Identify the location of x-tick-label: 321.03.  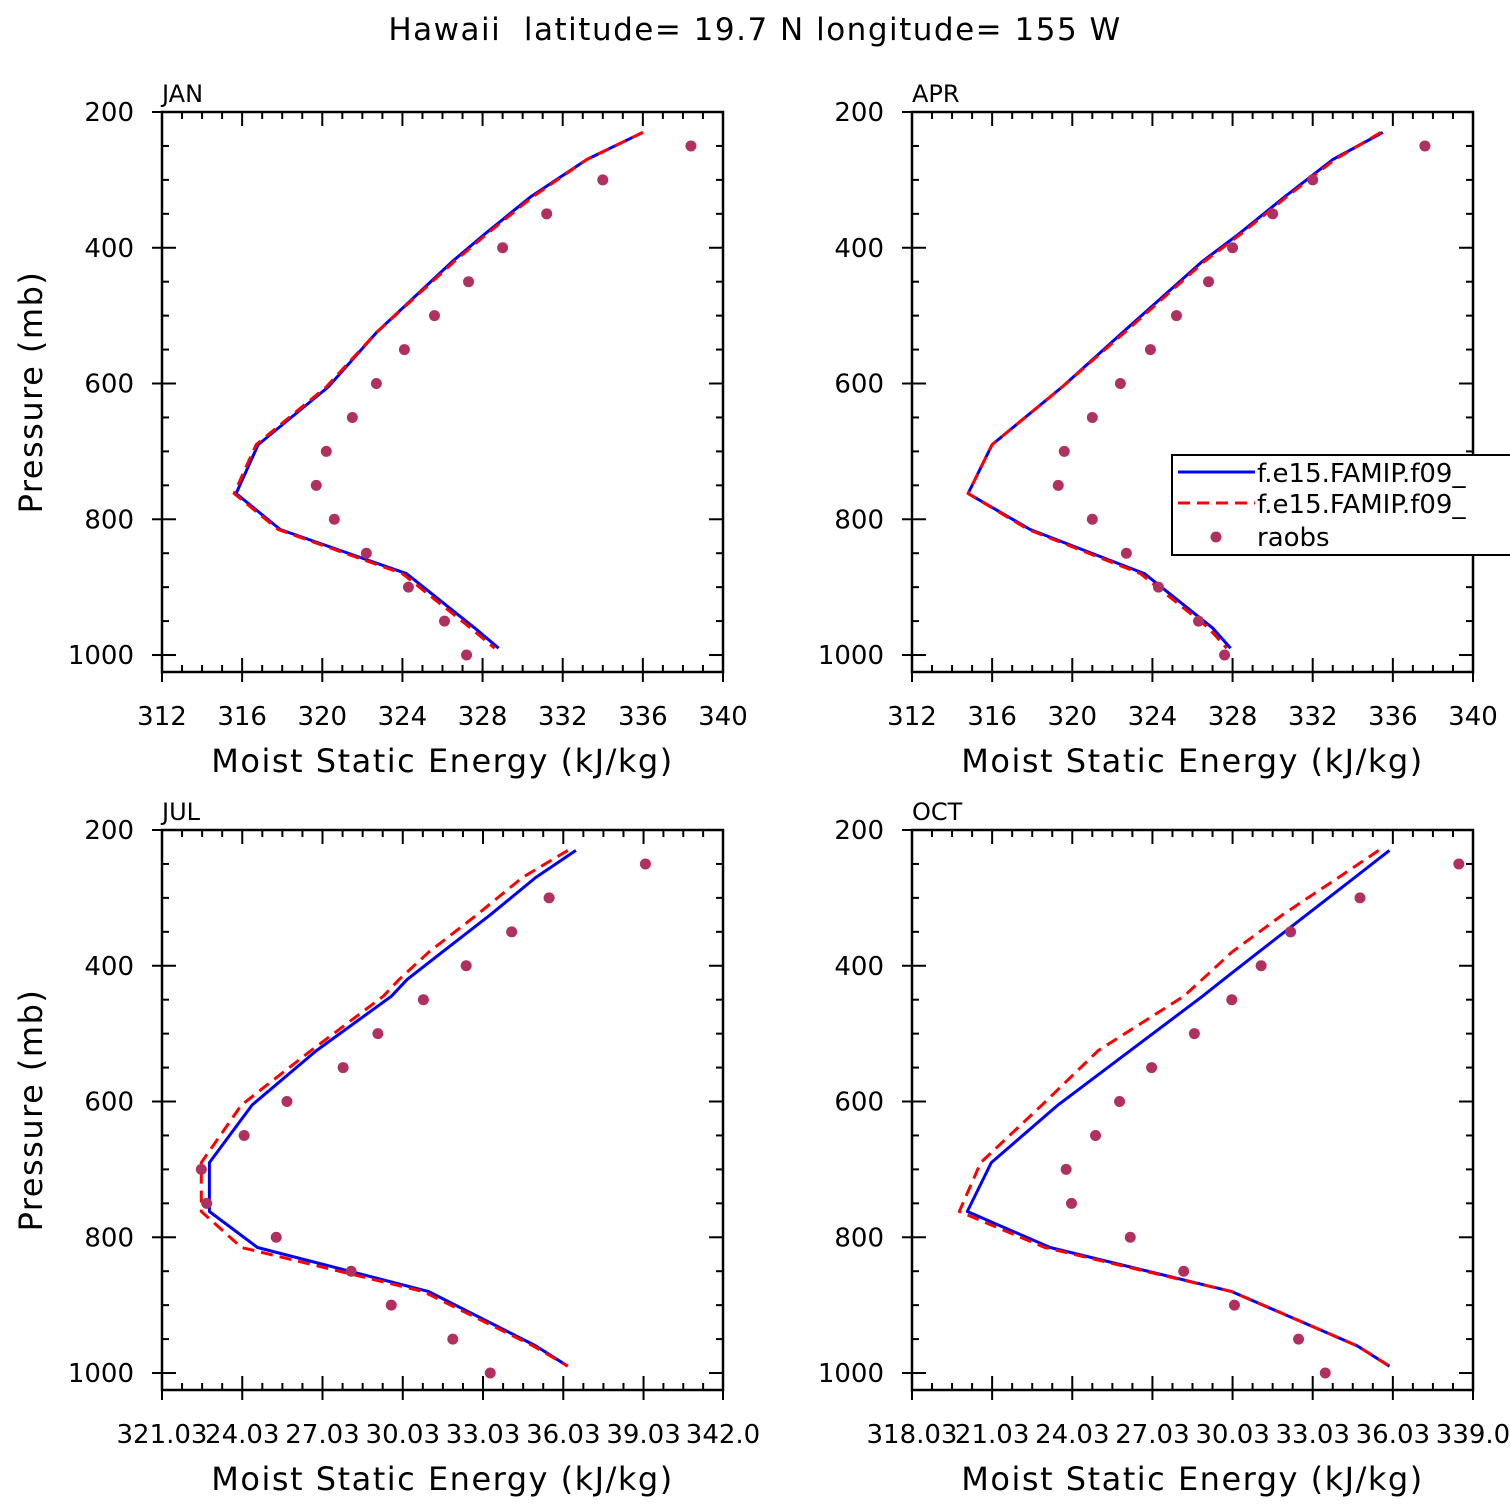
(162, 1435).